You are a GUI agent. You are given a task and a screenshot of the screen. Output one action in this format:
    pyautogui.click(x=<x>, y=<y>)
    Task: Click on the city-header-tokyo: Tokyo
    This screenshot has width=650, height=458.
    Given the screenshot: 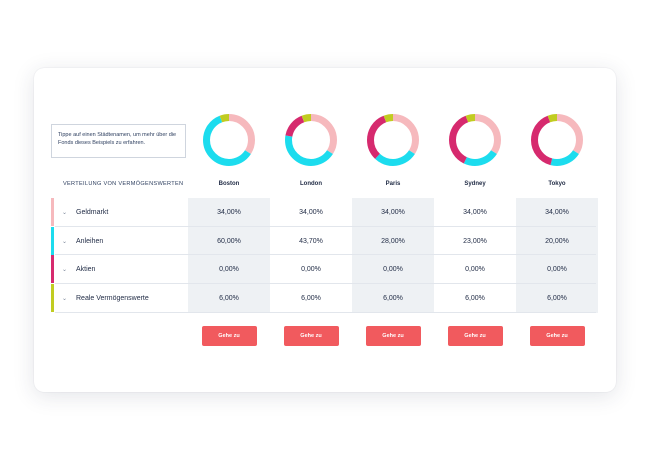 What is the action you would take?
    pyautogui.click(x=557, y=184)
    